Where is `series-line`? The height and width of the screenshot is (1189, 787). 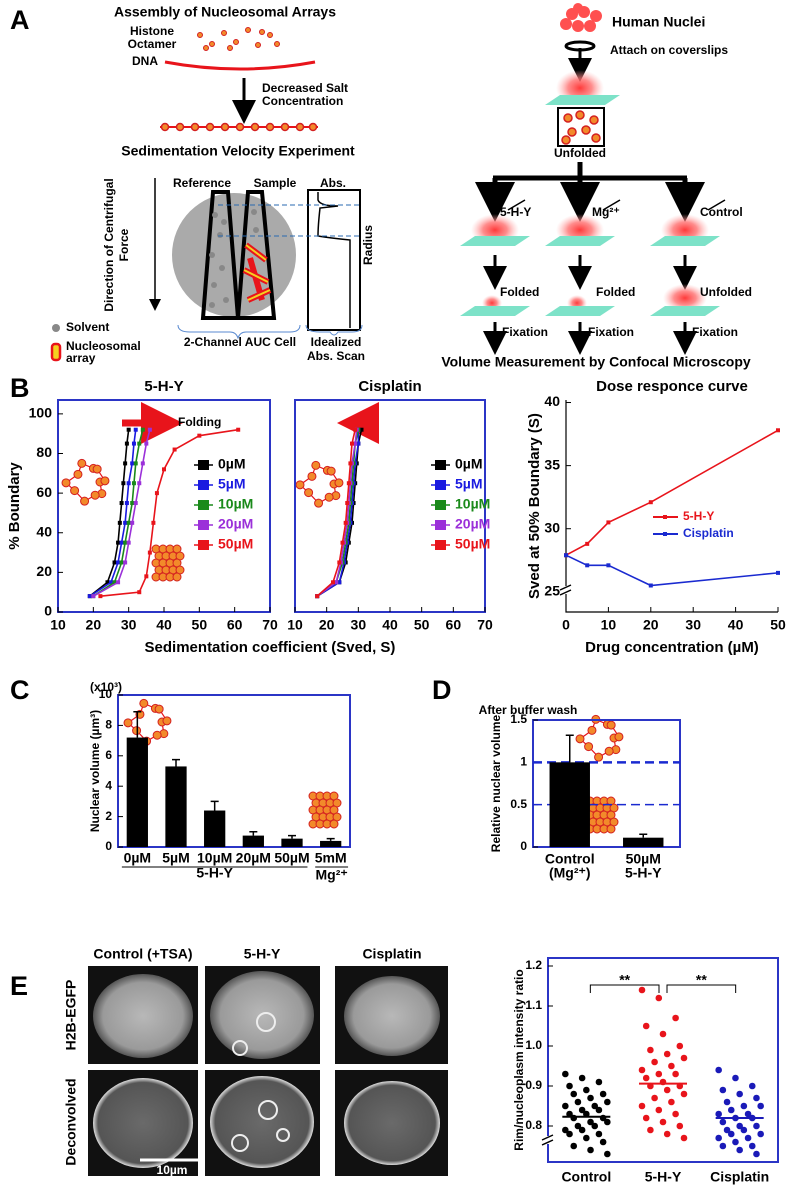 series-line is located at coordinates (169, 512).